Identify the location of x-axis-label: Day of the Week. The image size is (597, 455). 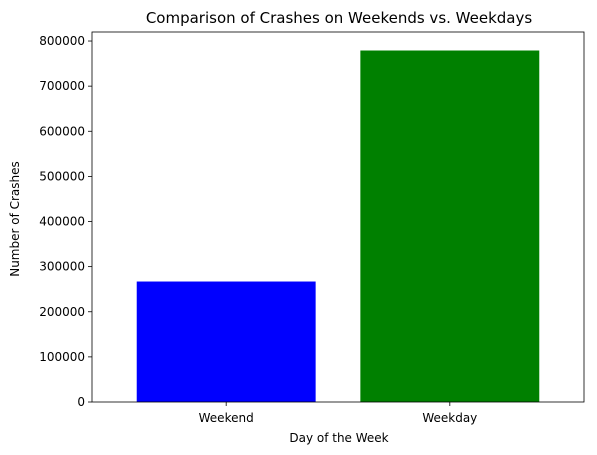
(338, 438).